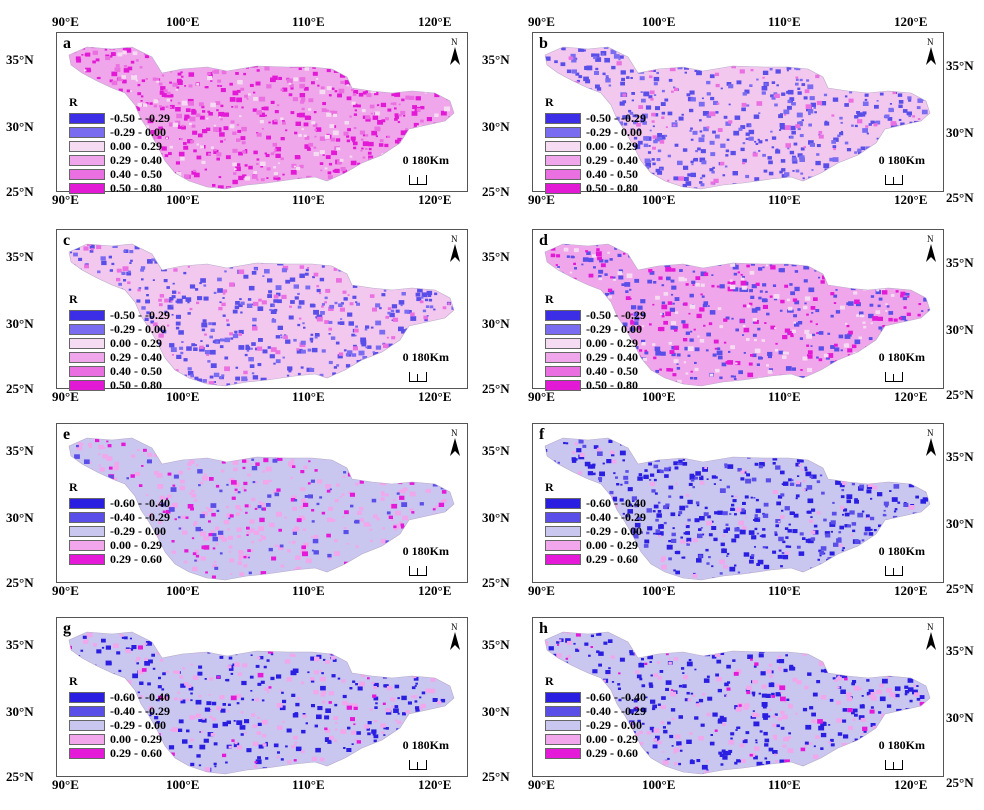 Image resolution: width=984 pixels, height=810 pixels. I want to click on legend-item: 0.50 - 0.80, so click(119, 385).